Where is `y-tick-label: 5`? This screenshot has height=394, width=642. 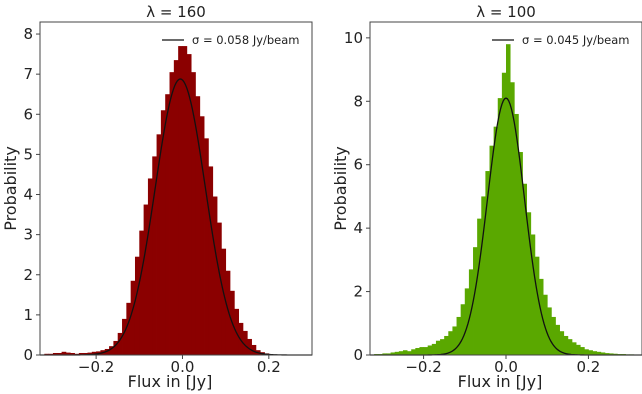
y-tick-label: 5 is located at coordinates (28, 154).